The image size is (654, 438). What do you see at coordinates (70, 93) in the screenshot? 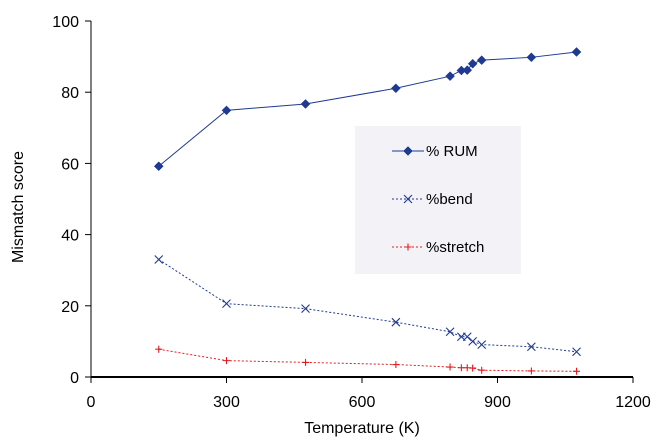
I see `y-tick-label: 80` at bounding box center [70, 93].